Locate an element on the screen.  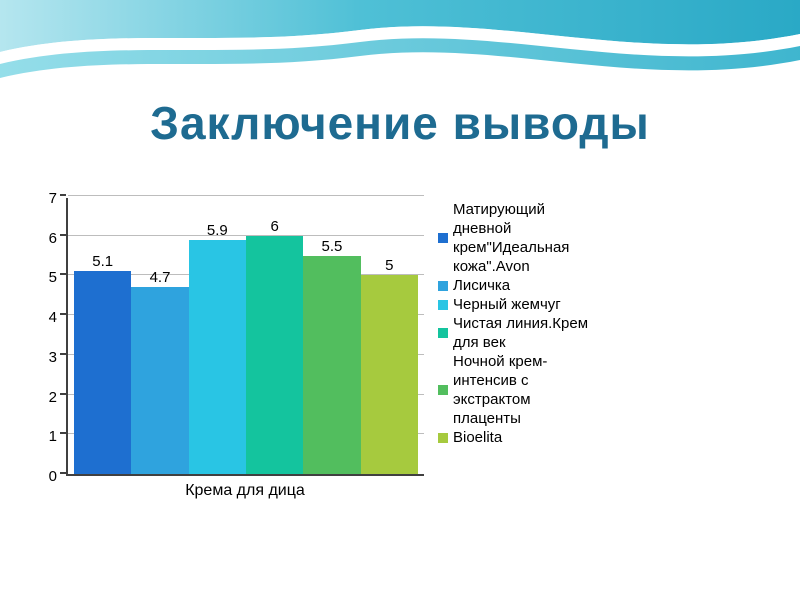
x-axis-category-label: Крема для дица is located at coordinates (245, 490).